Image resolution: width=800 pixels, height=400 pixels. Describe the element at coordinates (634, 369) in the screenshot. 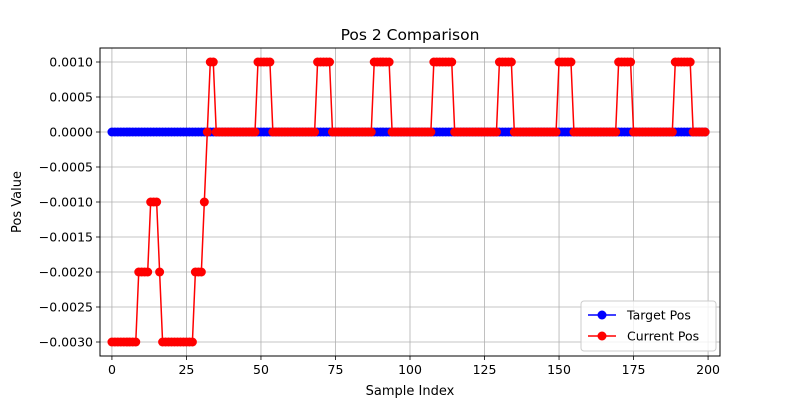

I see `x-tick-label: 175` at that location.